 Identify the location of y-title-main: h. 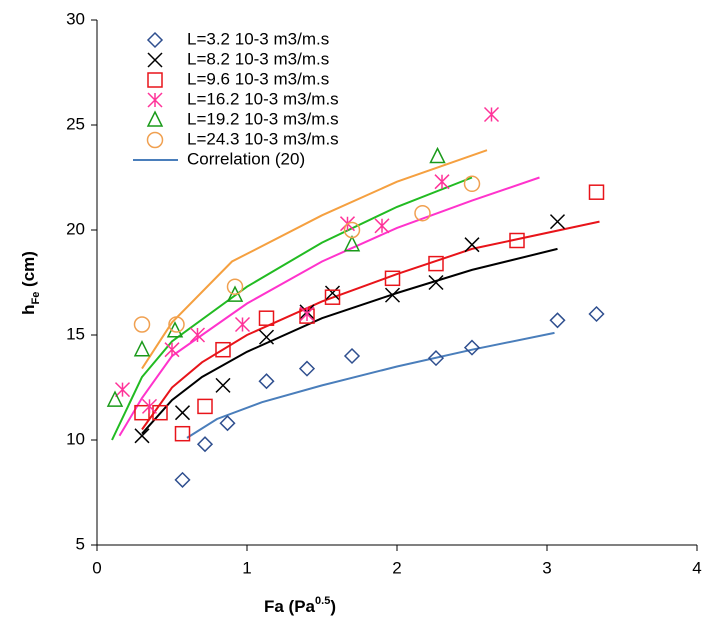
(28, 310).